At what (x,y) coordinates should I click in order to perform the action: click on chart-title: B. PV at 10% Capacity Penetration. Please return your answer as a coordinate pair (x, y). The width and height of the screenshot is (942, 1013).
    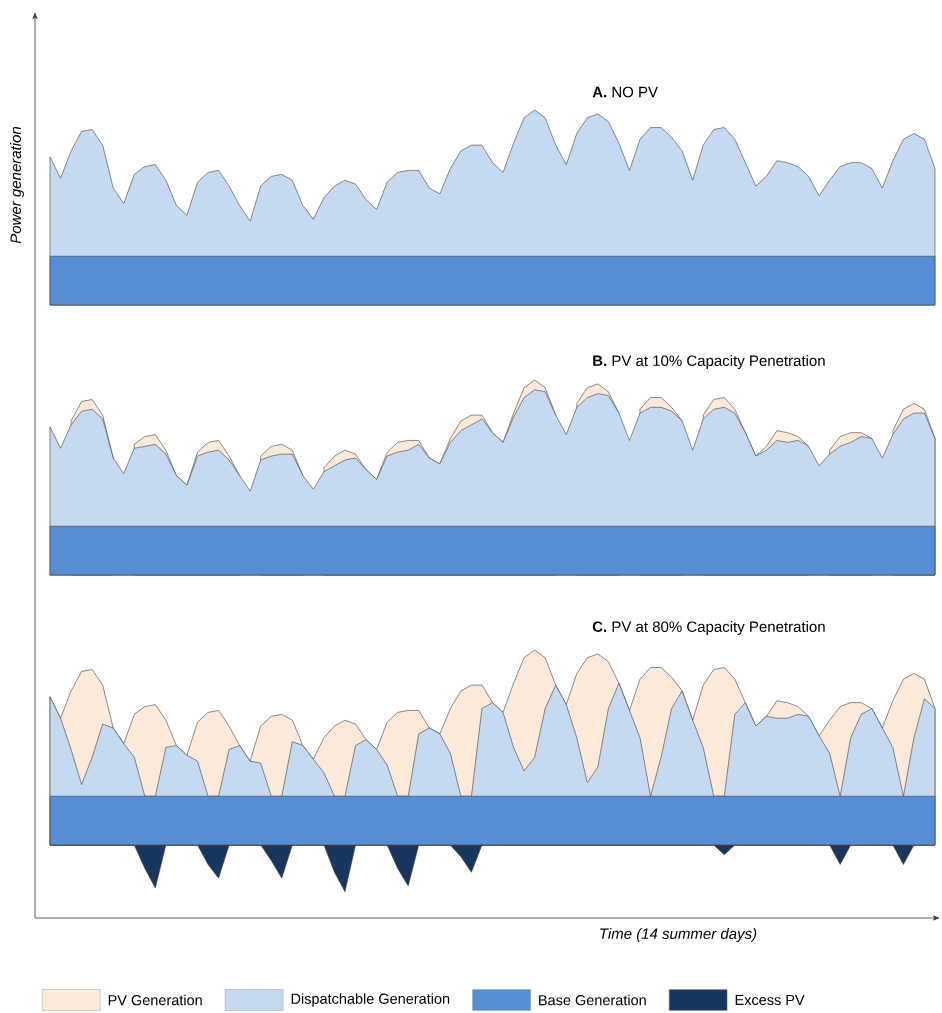
    Looking at the image, I should click on (709, 362).